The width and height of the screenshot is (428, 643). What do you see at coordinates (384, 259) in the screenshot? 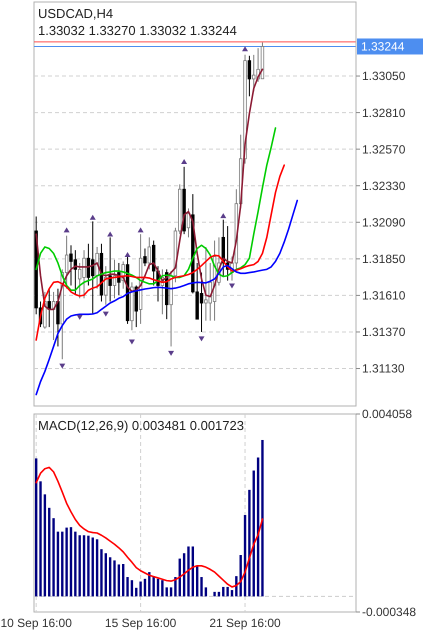
I see `y-tick-label: 1.31850` at bounding box center [384, 259].